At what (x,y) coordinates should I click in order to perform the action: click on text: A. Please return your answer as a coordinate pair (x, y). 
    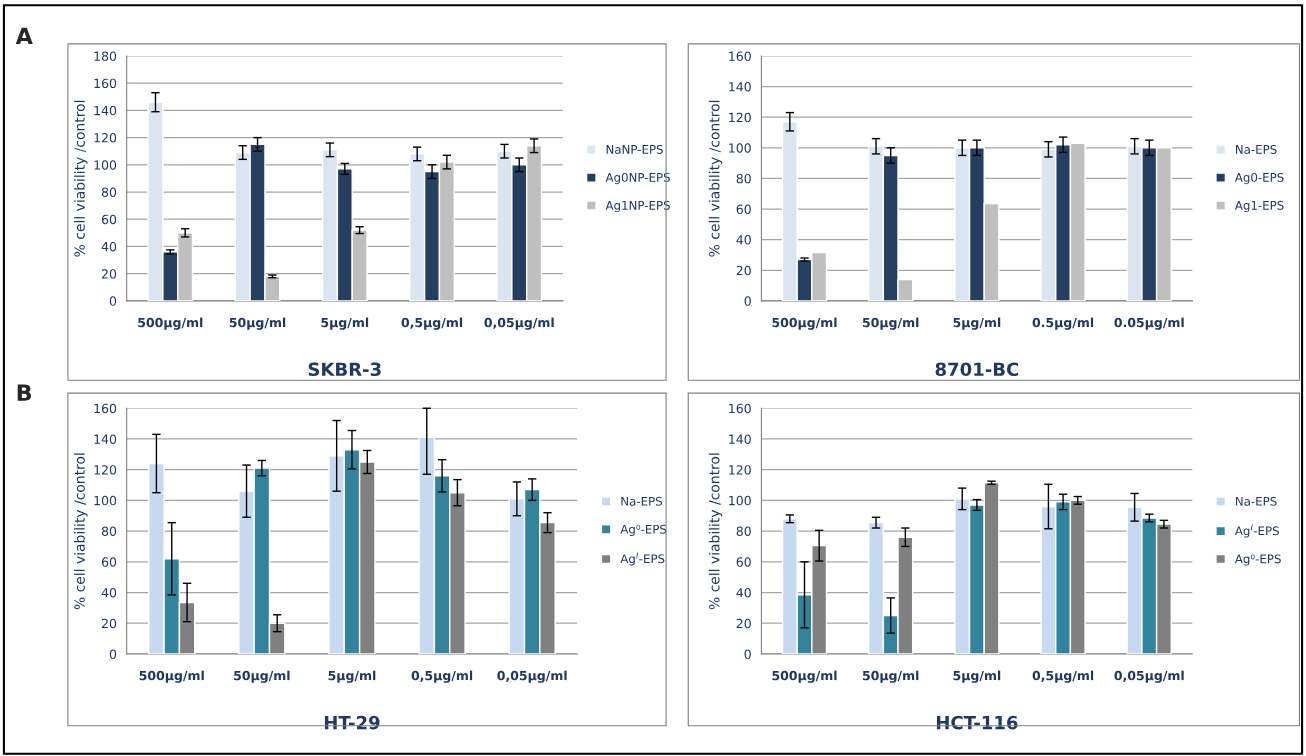
    Looking at the image, I should click on (24, 35).